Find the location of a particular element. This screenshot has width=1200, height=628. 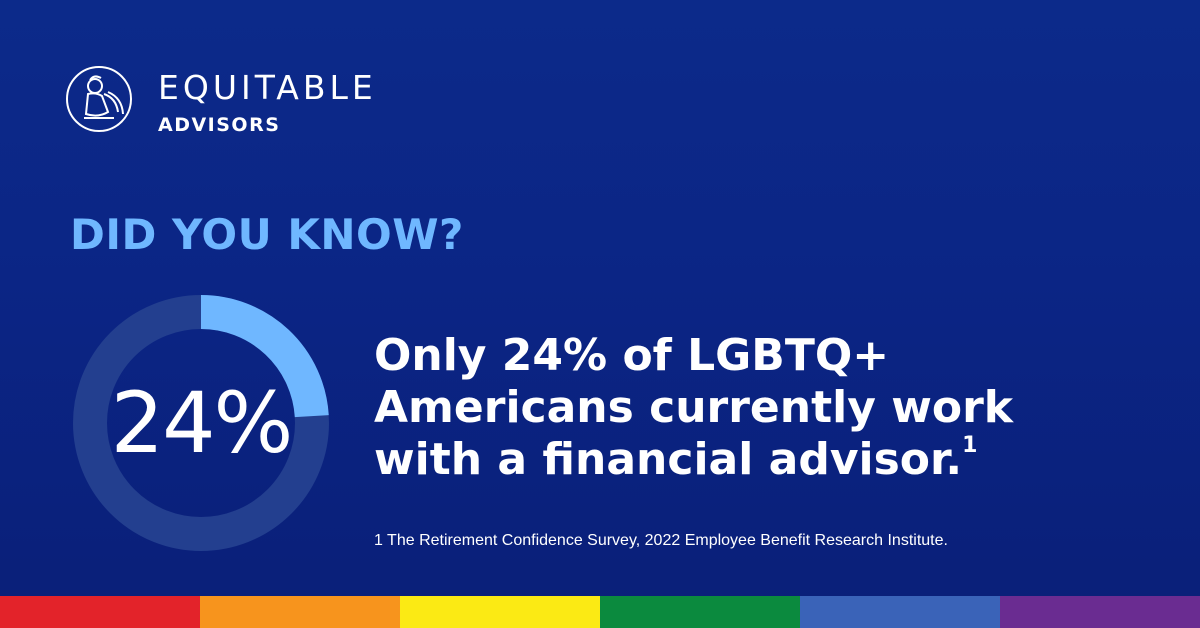

stat-value: 24% is located at coordinates (202, 423).